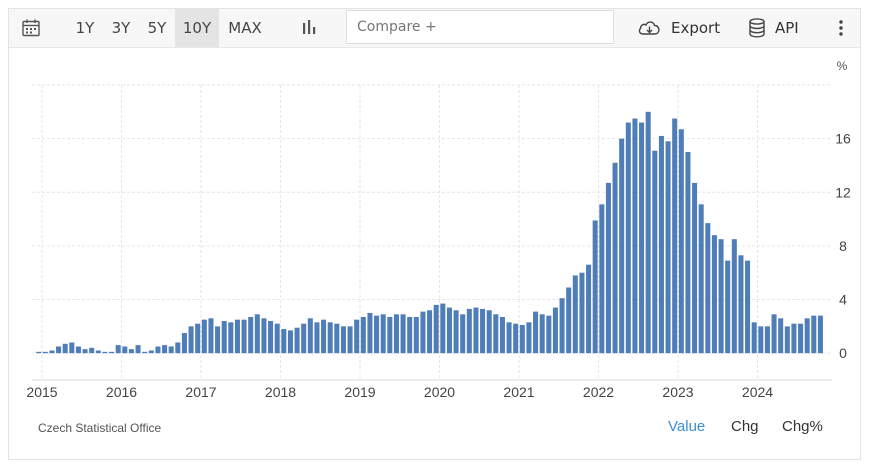 This screenshot has height=468, width=869. Describe the element at coordinates (31, 28) in the screenshot. I see `calendar-icon` at that location.